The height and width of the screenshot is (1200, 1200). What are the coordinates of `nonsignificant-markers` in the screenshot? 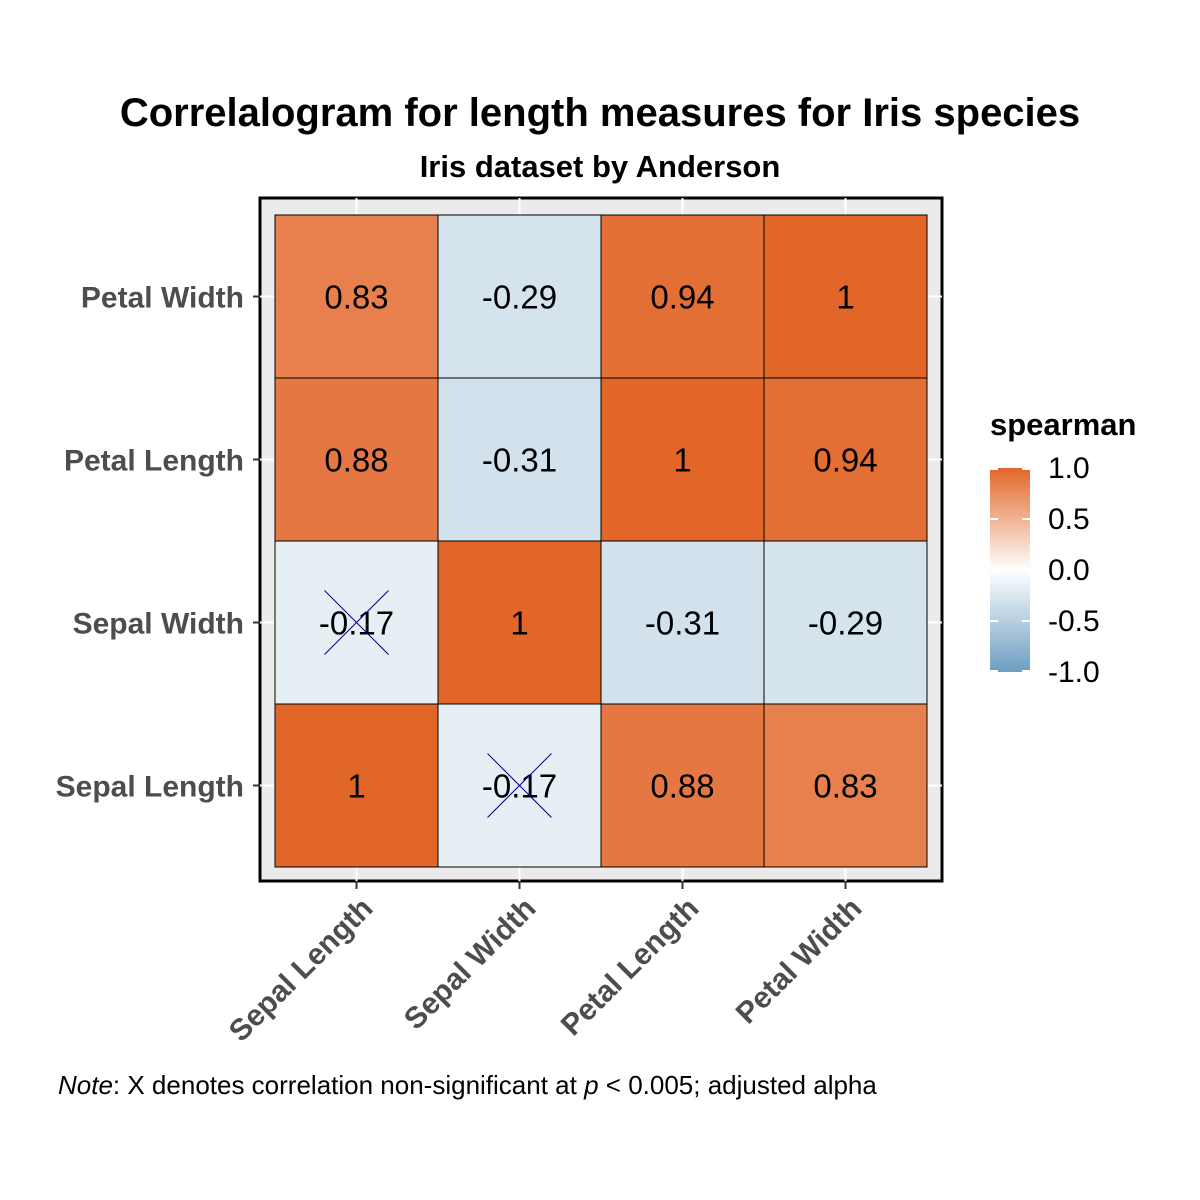 It's located at (438, 704).